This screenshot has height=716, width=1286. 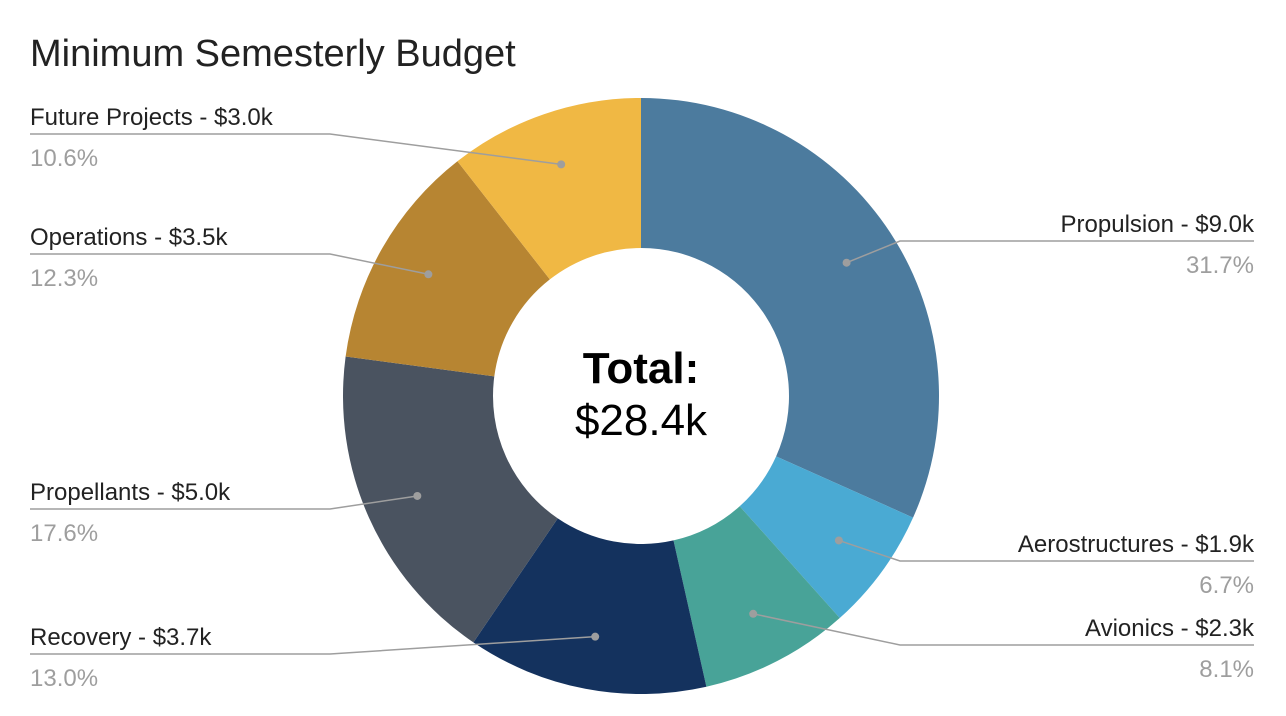 I want to click on leader-dot-avionics, so click(x=753, y=613).